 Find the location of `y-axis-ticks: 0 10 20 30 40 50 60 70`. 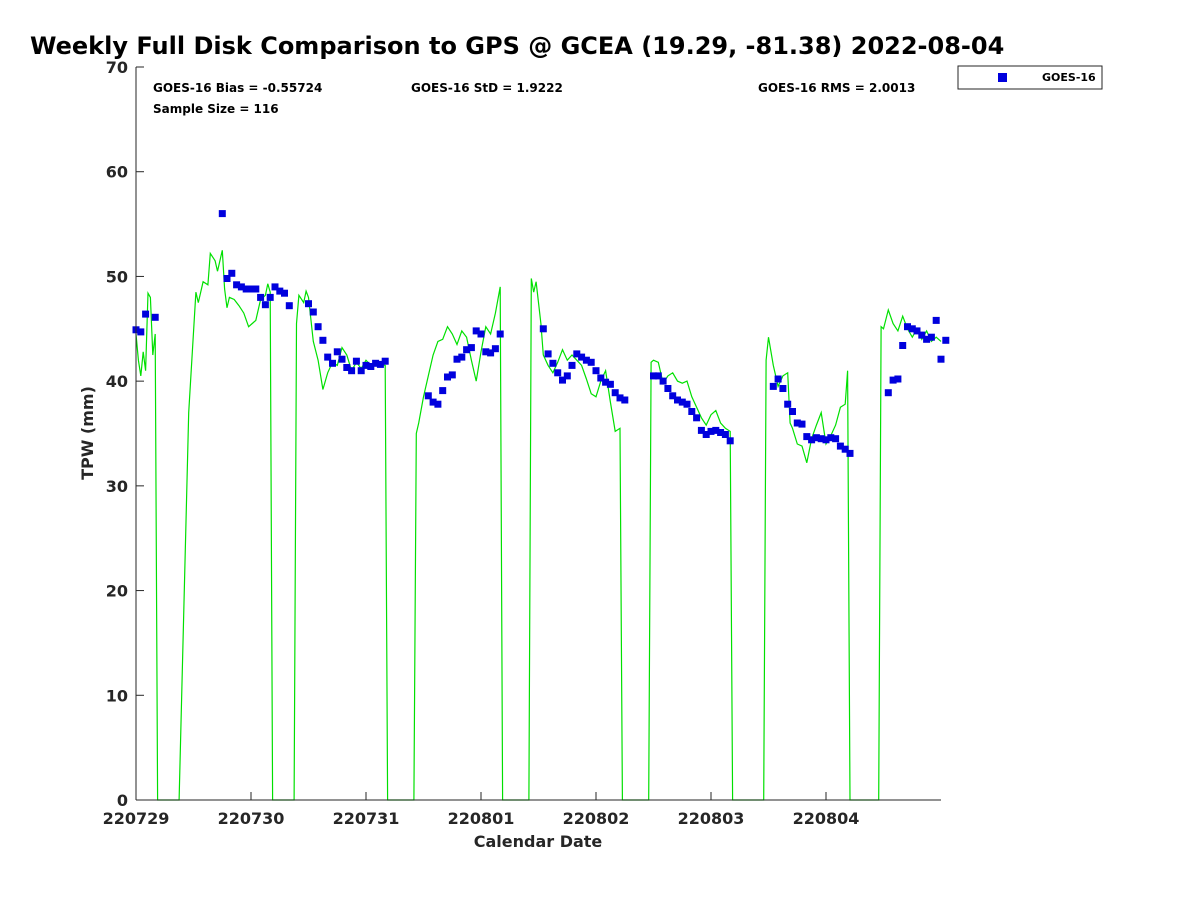

y-axis-ticks: 0 10 20 30 40 50 60 70 is located at coordinates (125, 434).